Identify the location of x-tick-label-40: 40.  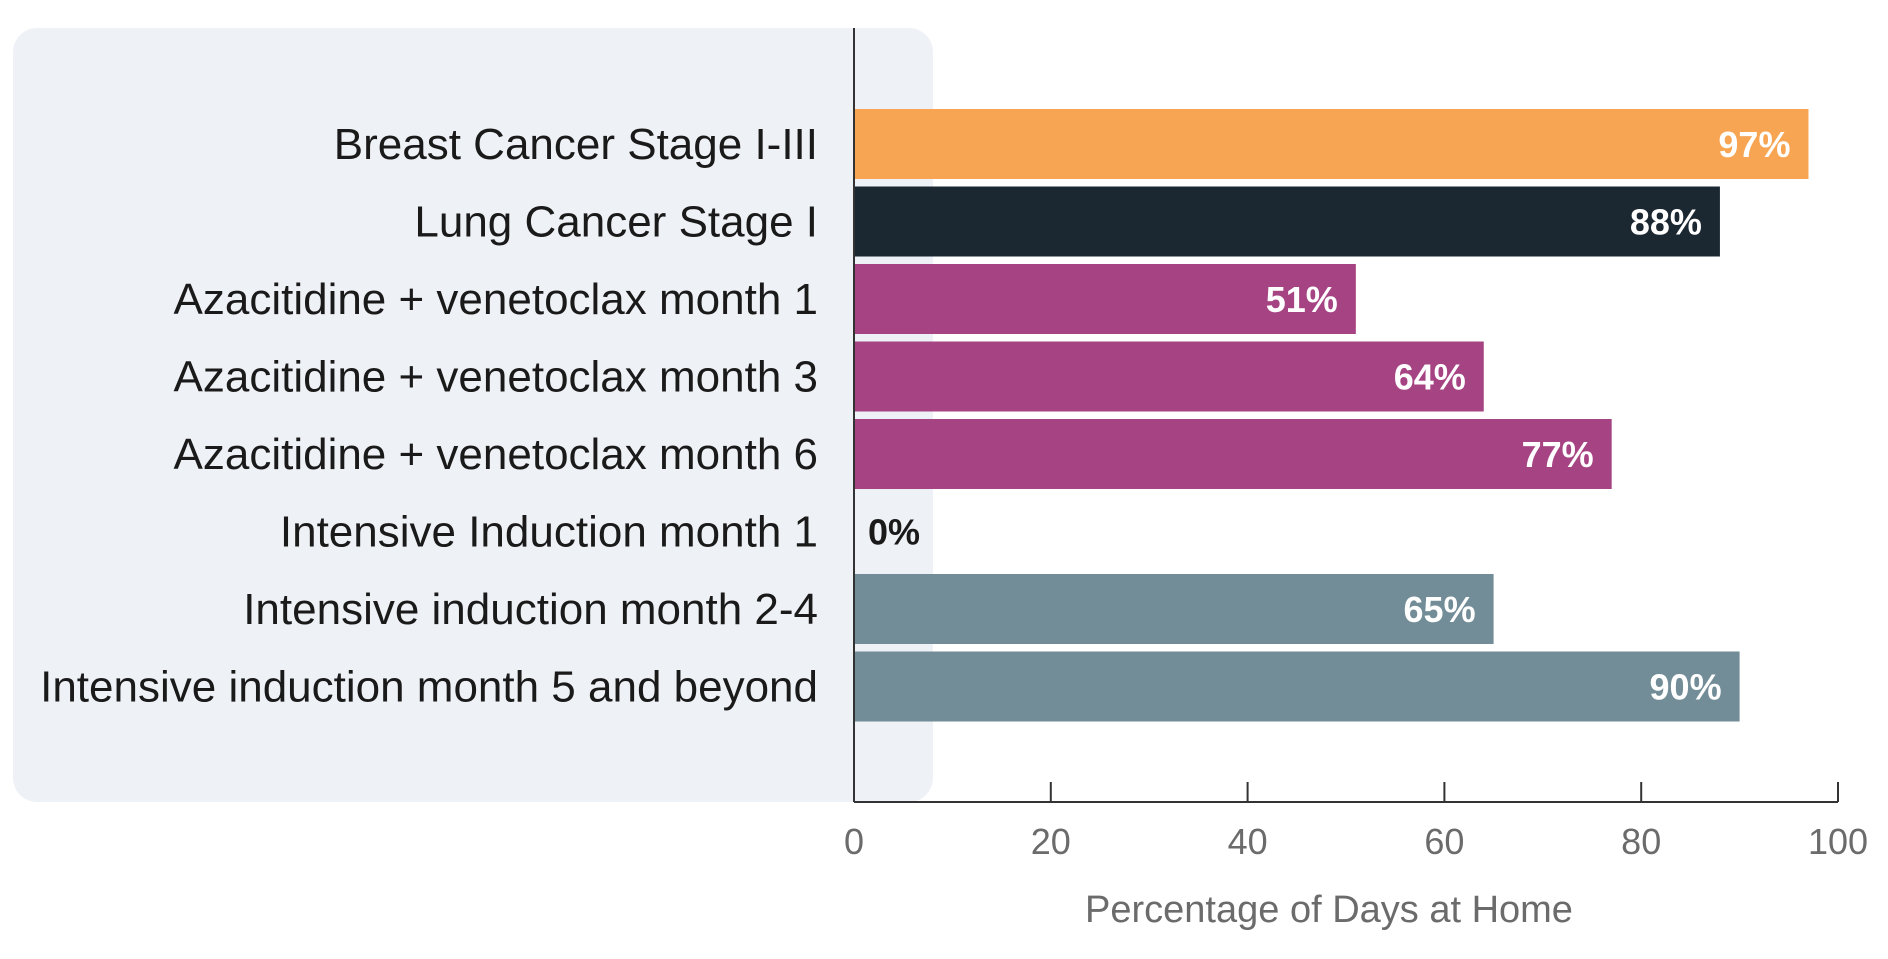
(1248, 841).